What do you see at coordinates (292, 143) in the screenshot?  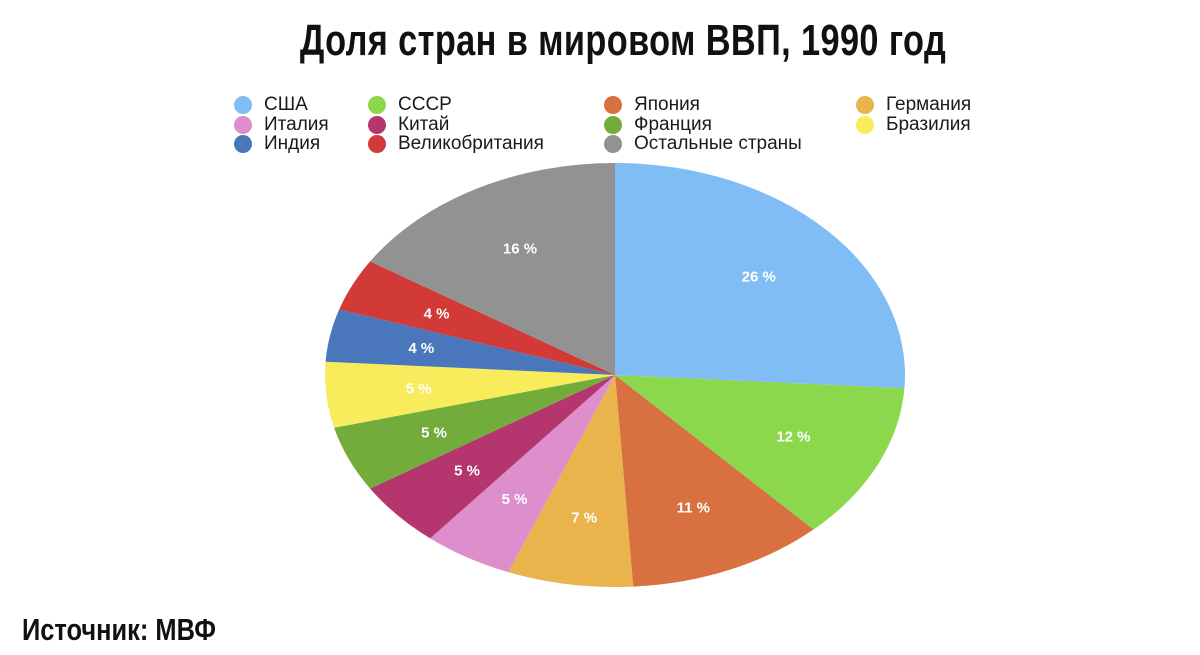 I see `legend-label: Индия` at bounding box center [292, 143].